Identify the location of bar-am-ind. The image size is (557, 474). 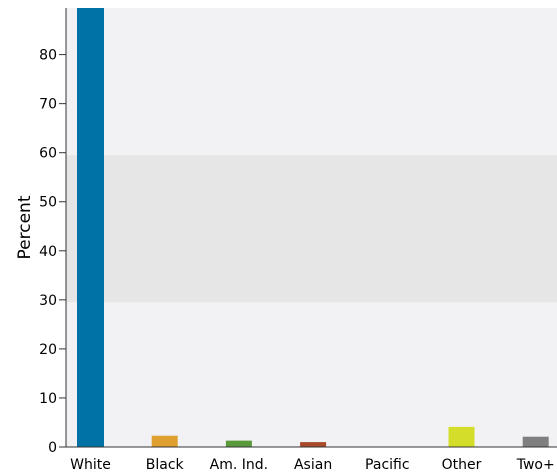
(238, 443).